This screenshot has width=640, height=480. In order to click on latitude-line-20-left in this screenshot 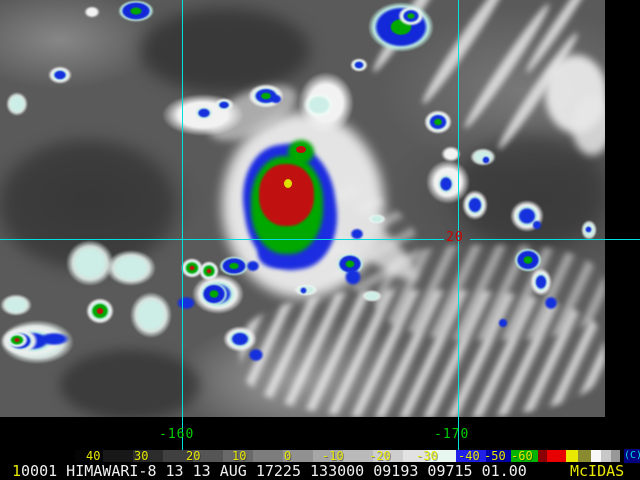, I will do `click(222, 239)`.